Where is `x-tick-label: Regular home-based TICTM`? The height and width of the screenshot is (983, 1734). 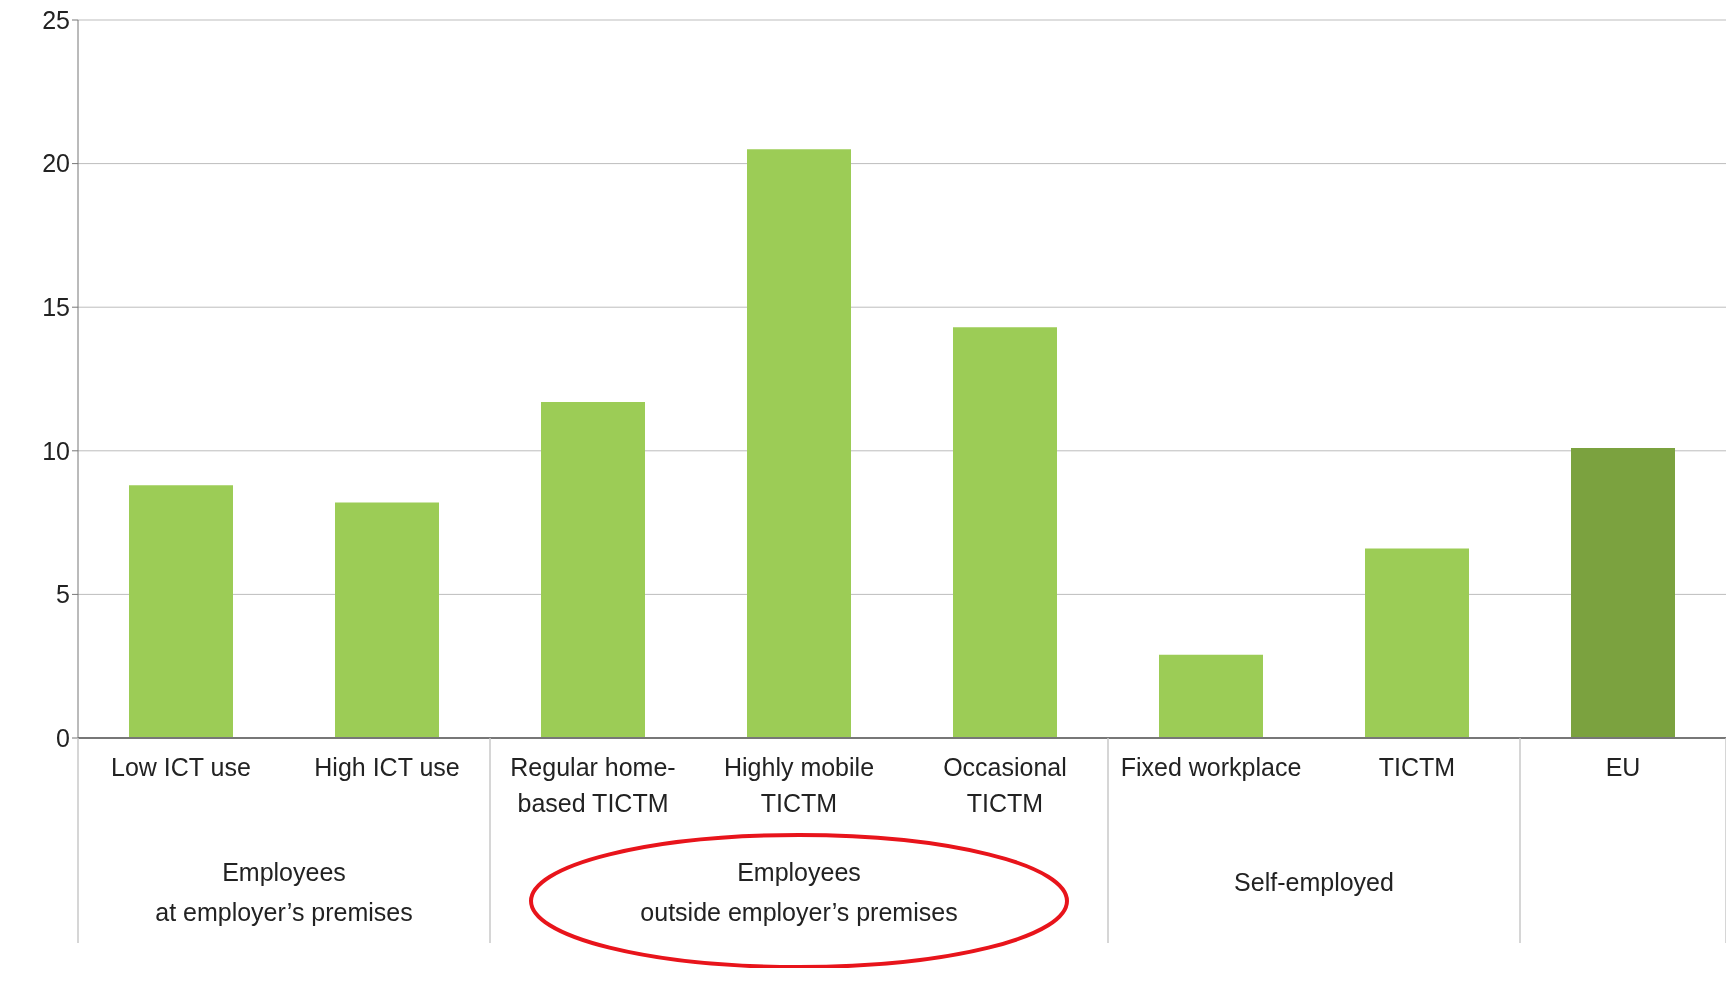 x-tick-label: Regular home-based TICTM is located at coordinates (593, 785).